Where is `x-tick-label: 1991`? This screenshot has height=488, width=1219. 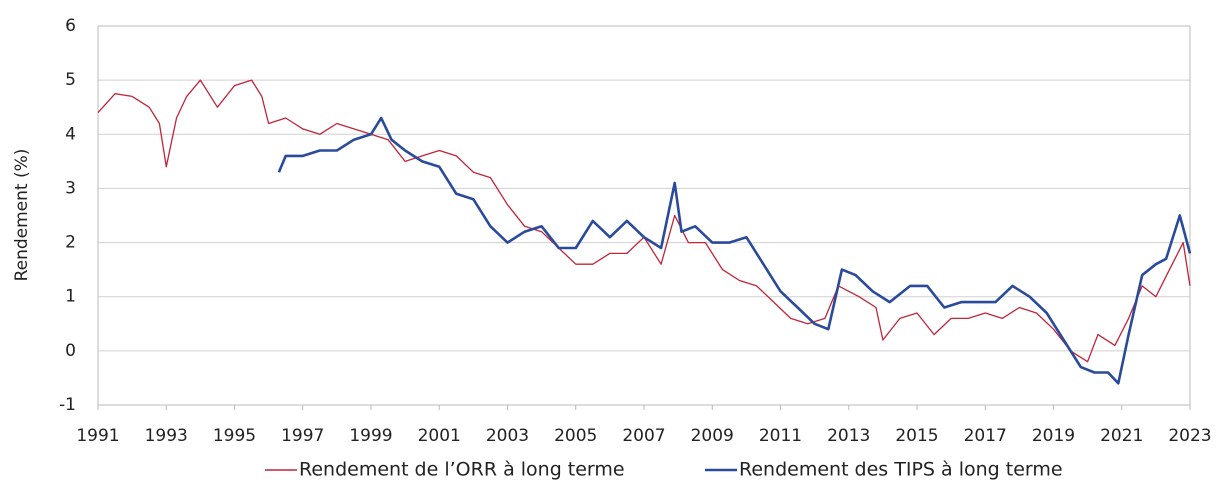 x-tick-label: 1991 is located at coordinates (97, 436).